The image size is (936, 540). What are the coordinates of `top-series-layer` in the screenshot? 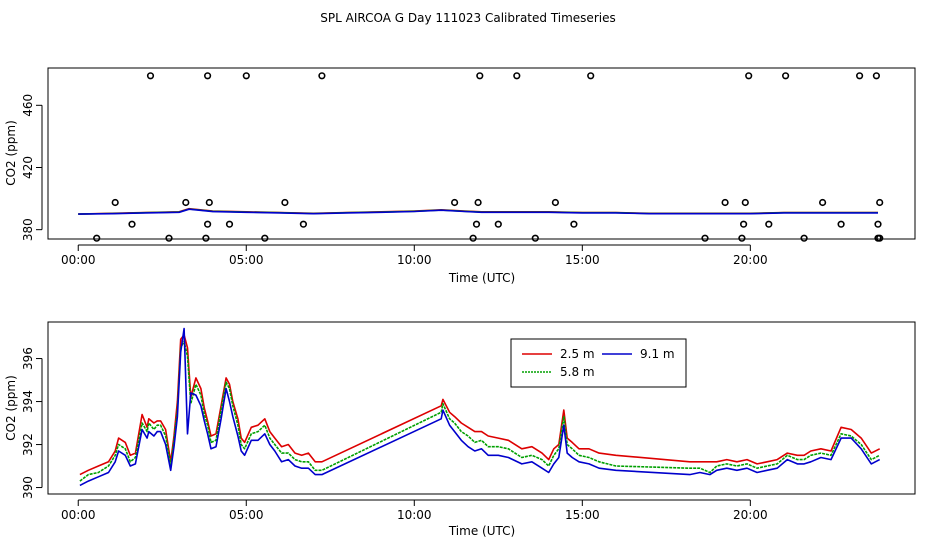 It's located at (478, 211).